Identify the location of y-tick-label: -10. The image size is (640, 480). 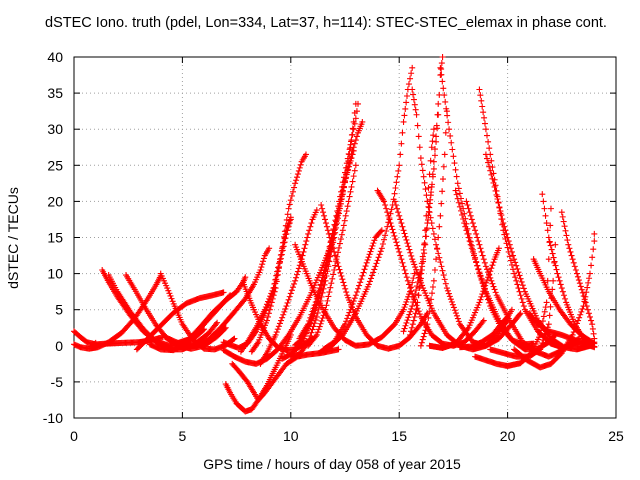
(53, 418).